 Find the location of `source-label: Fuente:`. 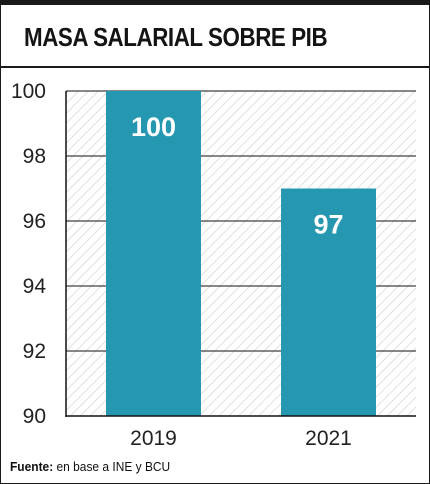

source-label: Fuente: is located at coordinates (32, 466).